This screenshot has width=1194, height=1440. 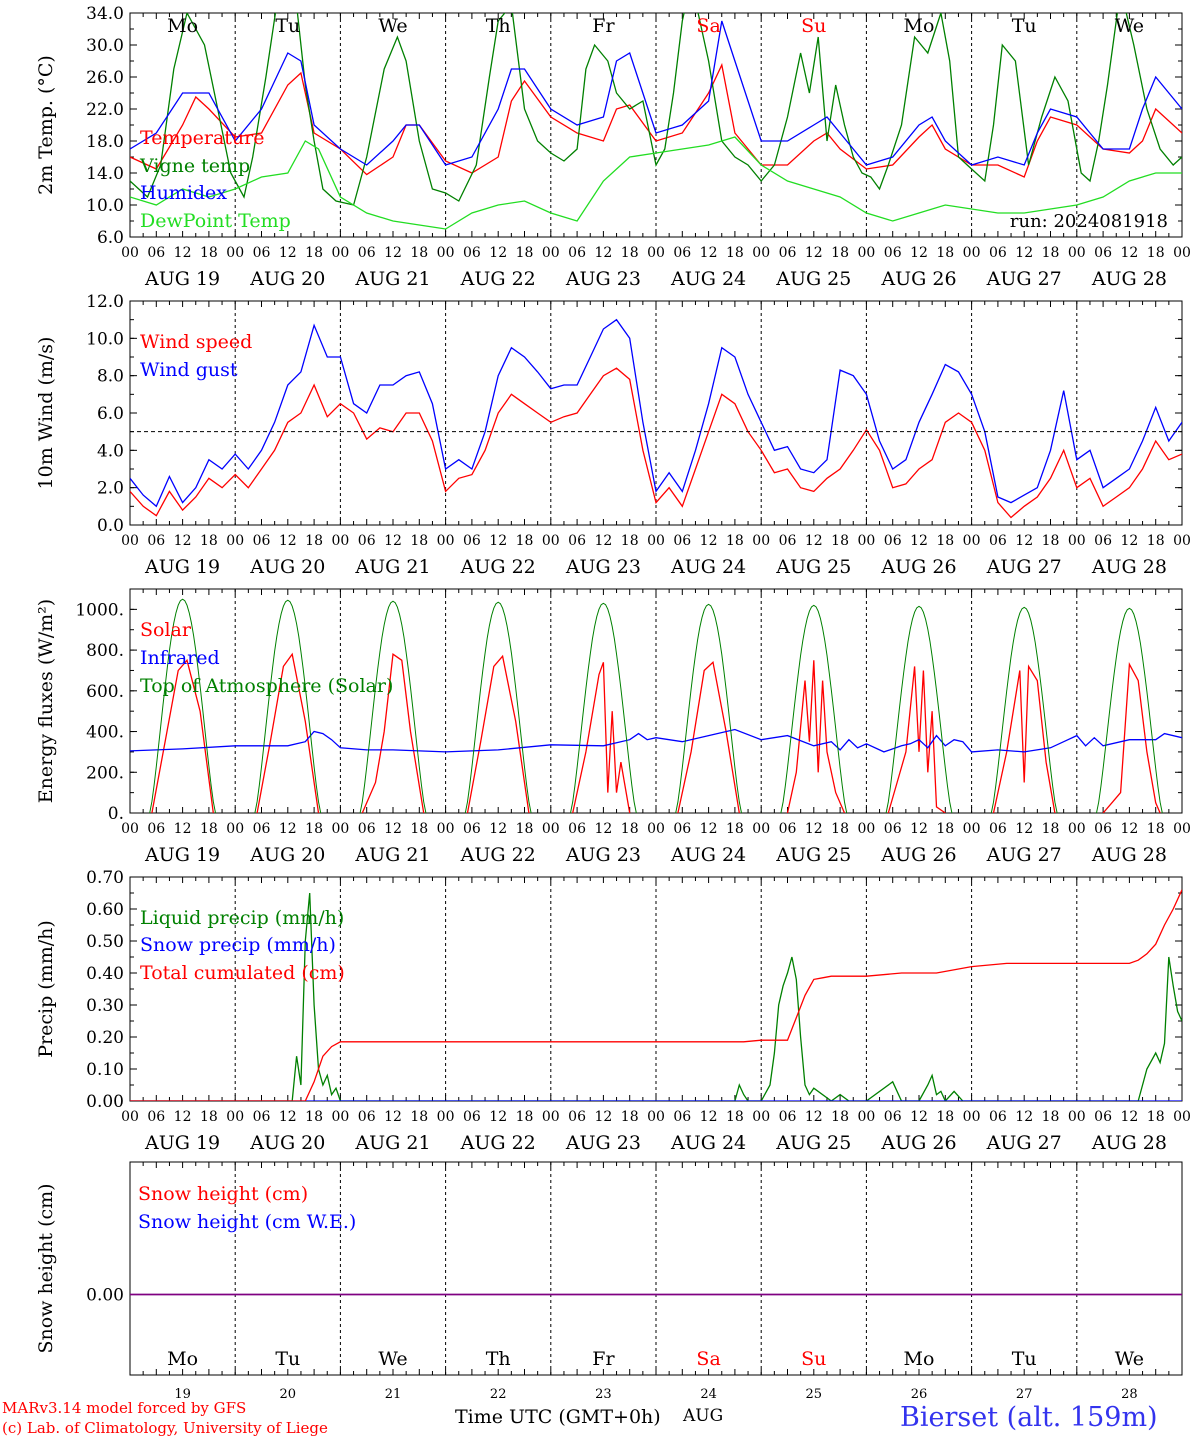 I want to click on y-tick-label: 14.0, so click(x=105, y=174).